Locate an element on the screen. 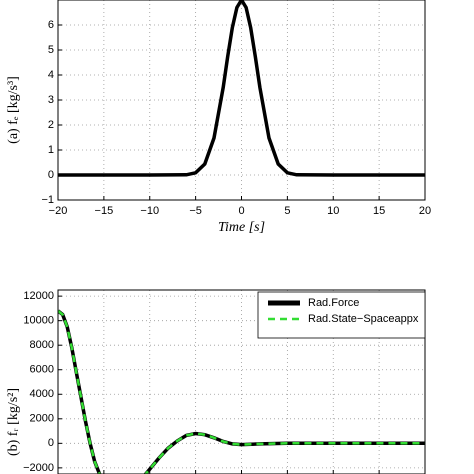  y-tick-label: 6 is located at coordinates (51, 25).